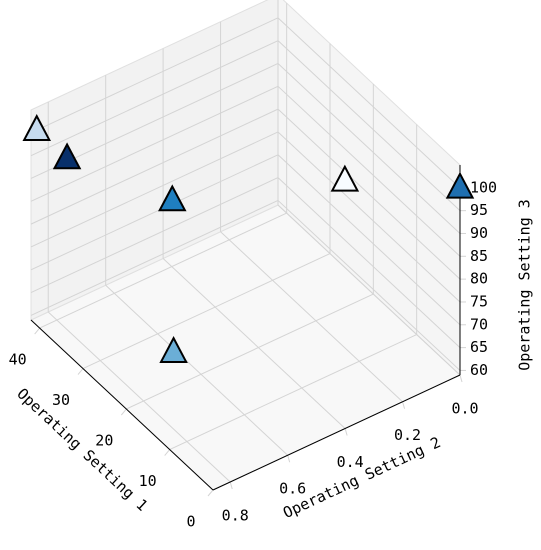 This screenshot has width=541, height=550. I want to click on x-tick-label: 30, so click(61, 400).